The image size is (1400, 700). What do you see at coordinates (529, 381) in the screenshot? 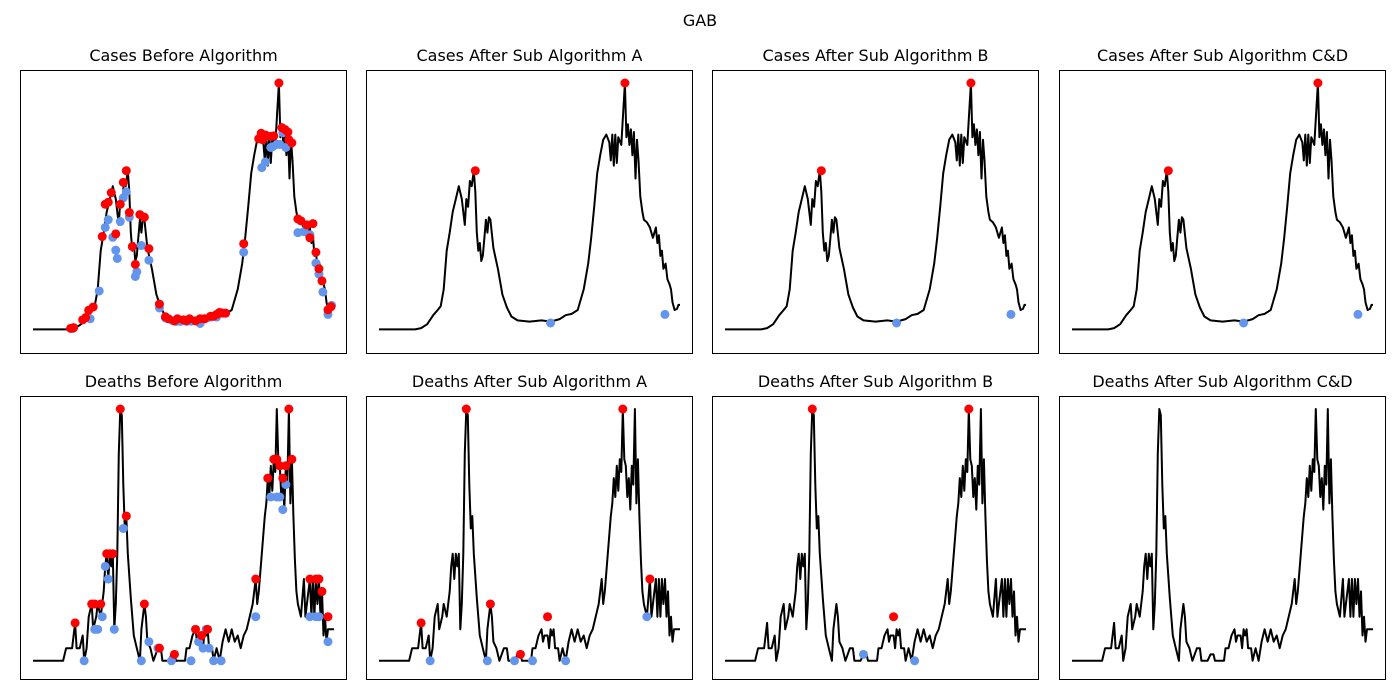
I see `panel-title: Deaths After Sub Algorithm A` at bounding box center [529, 381].